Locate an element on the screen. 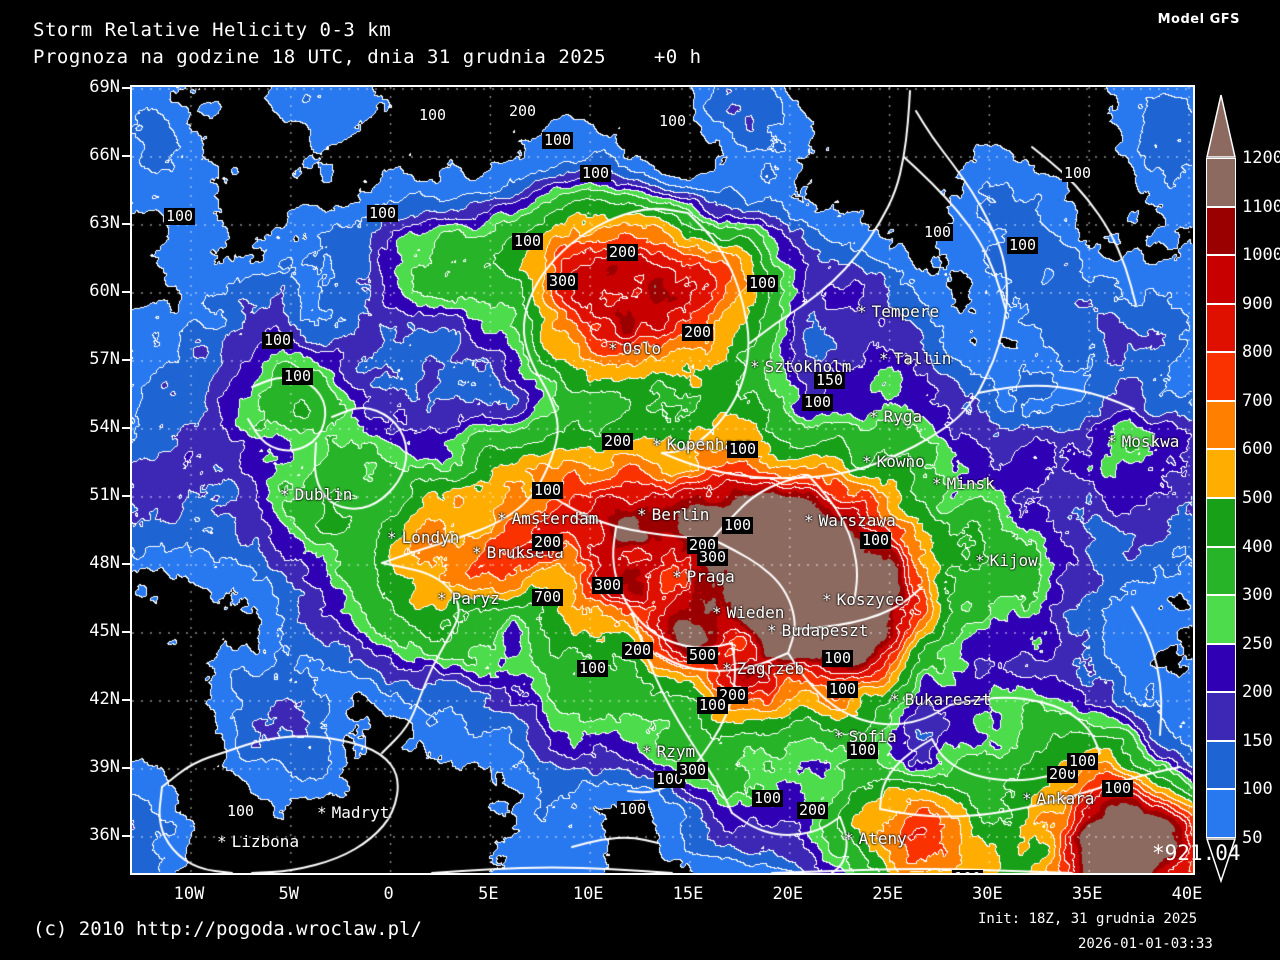 The height and width of the screenshot is (960, 1280). lon-tick-label: 30E is located at coordinates (987, 894).